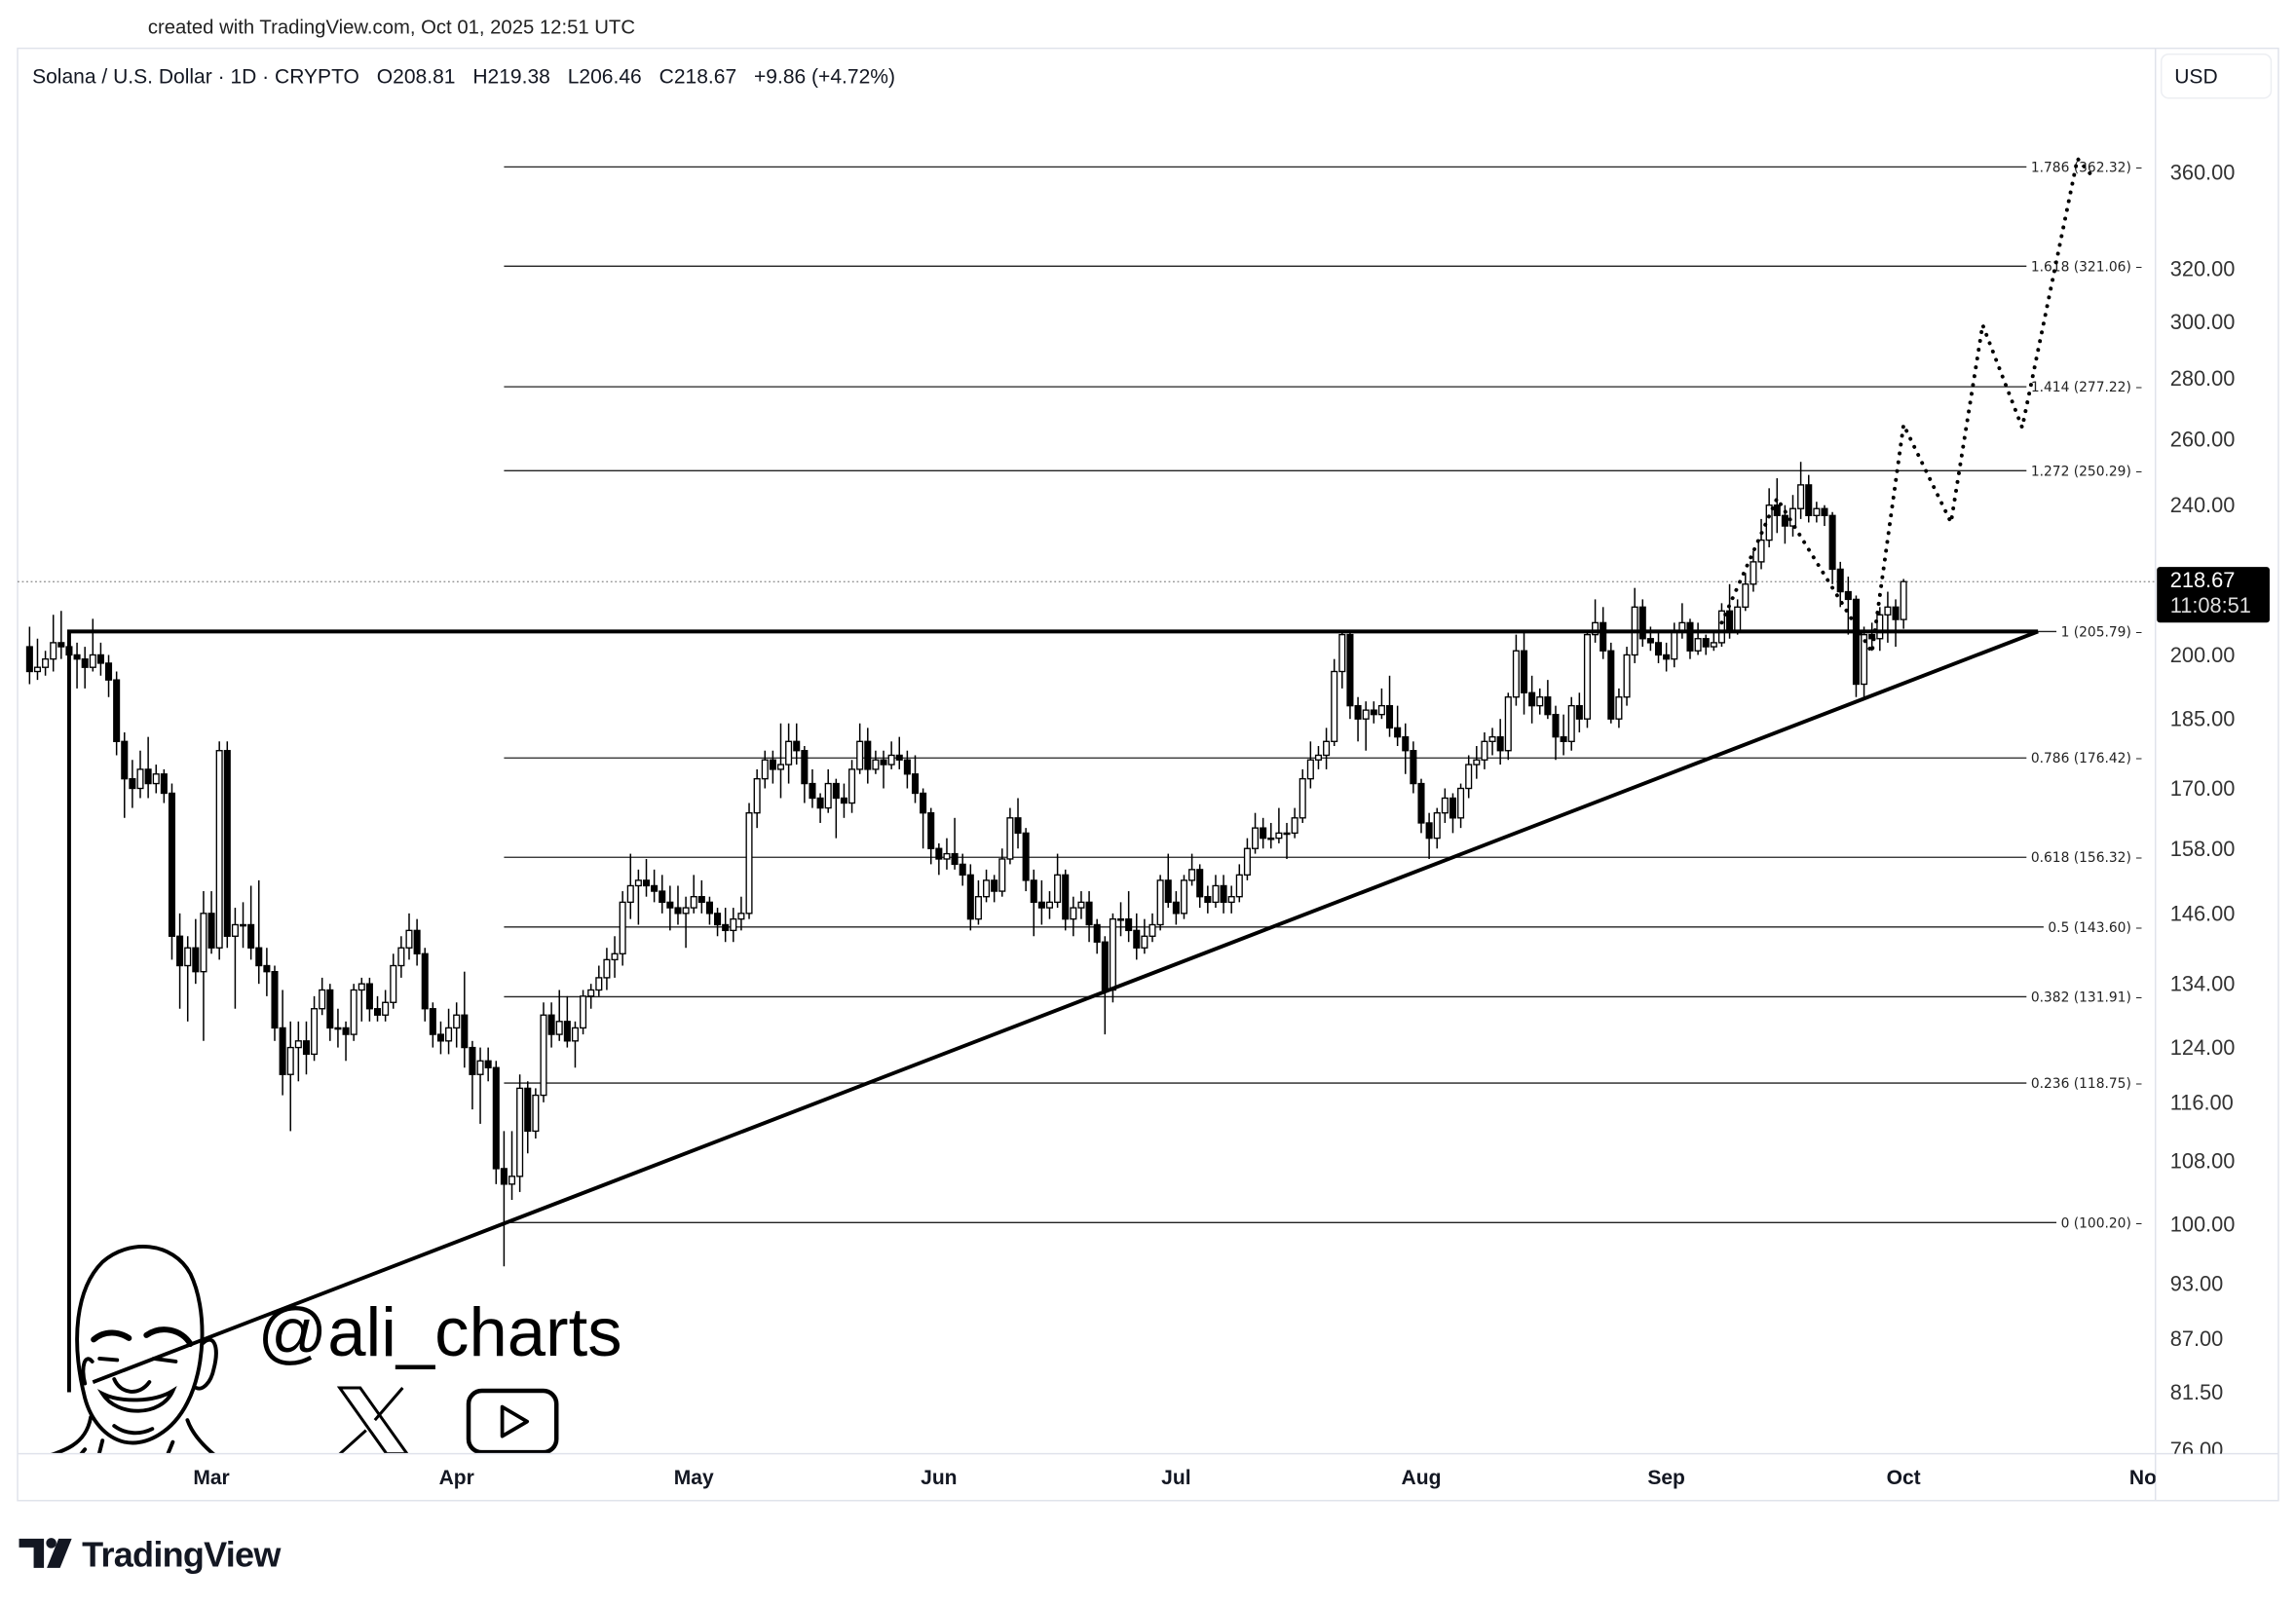 The width and height of the screenshot is (2296, 1606). What do you see at coordinates (2086, 388) in the screenshot?
I see `fib-level-label: 1.414 (277.22) –` at bounding box center [2086, 388].